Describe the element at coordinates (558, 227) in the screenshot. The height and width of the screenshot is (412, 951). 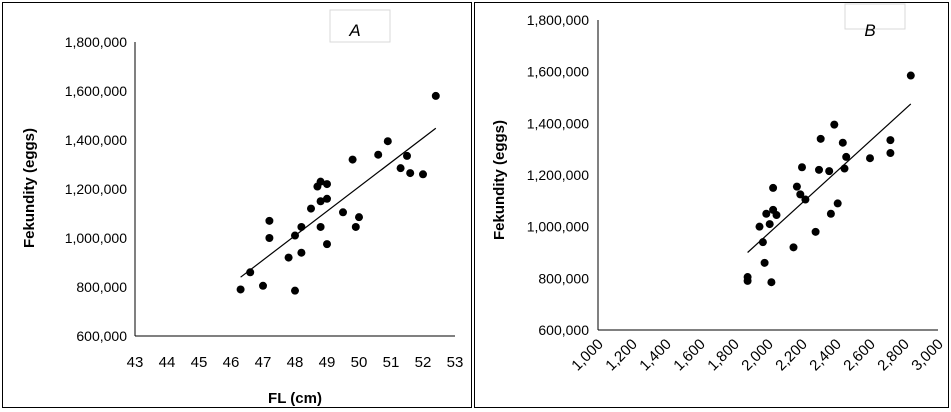
I see `panel-b-y-tick-label: 1,000,000` at that location.